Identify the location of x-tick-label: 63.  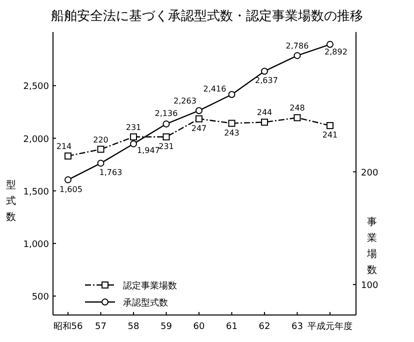
(297, 327).